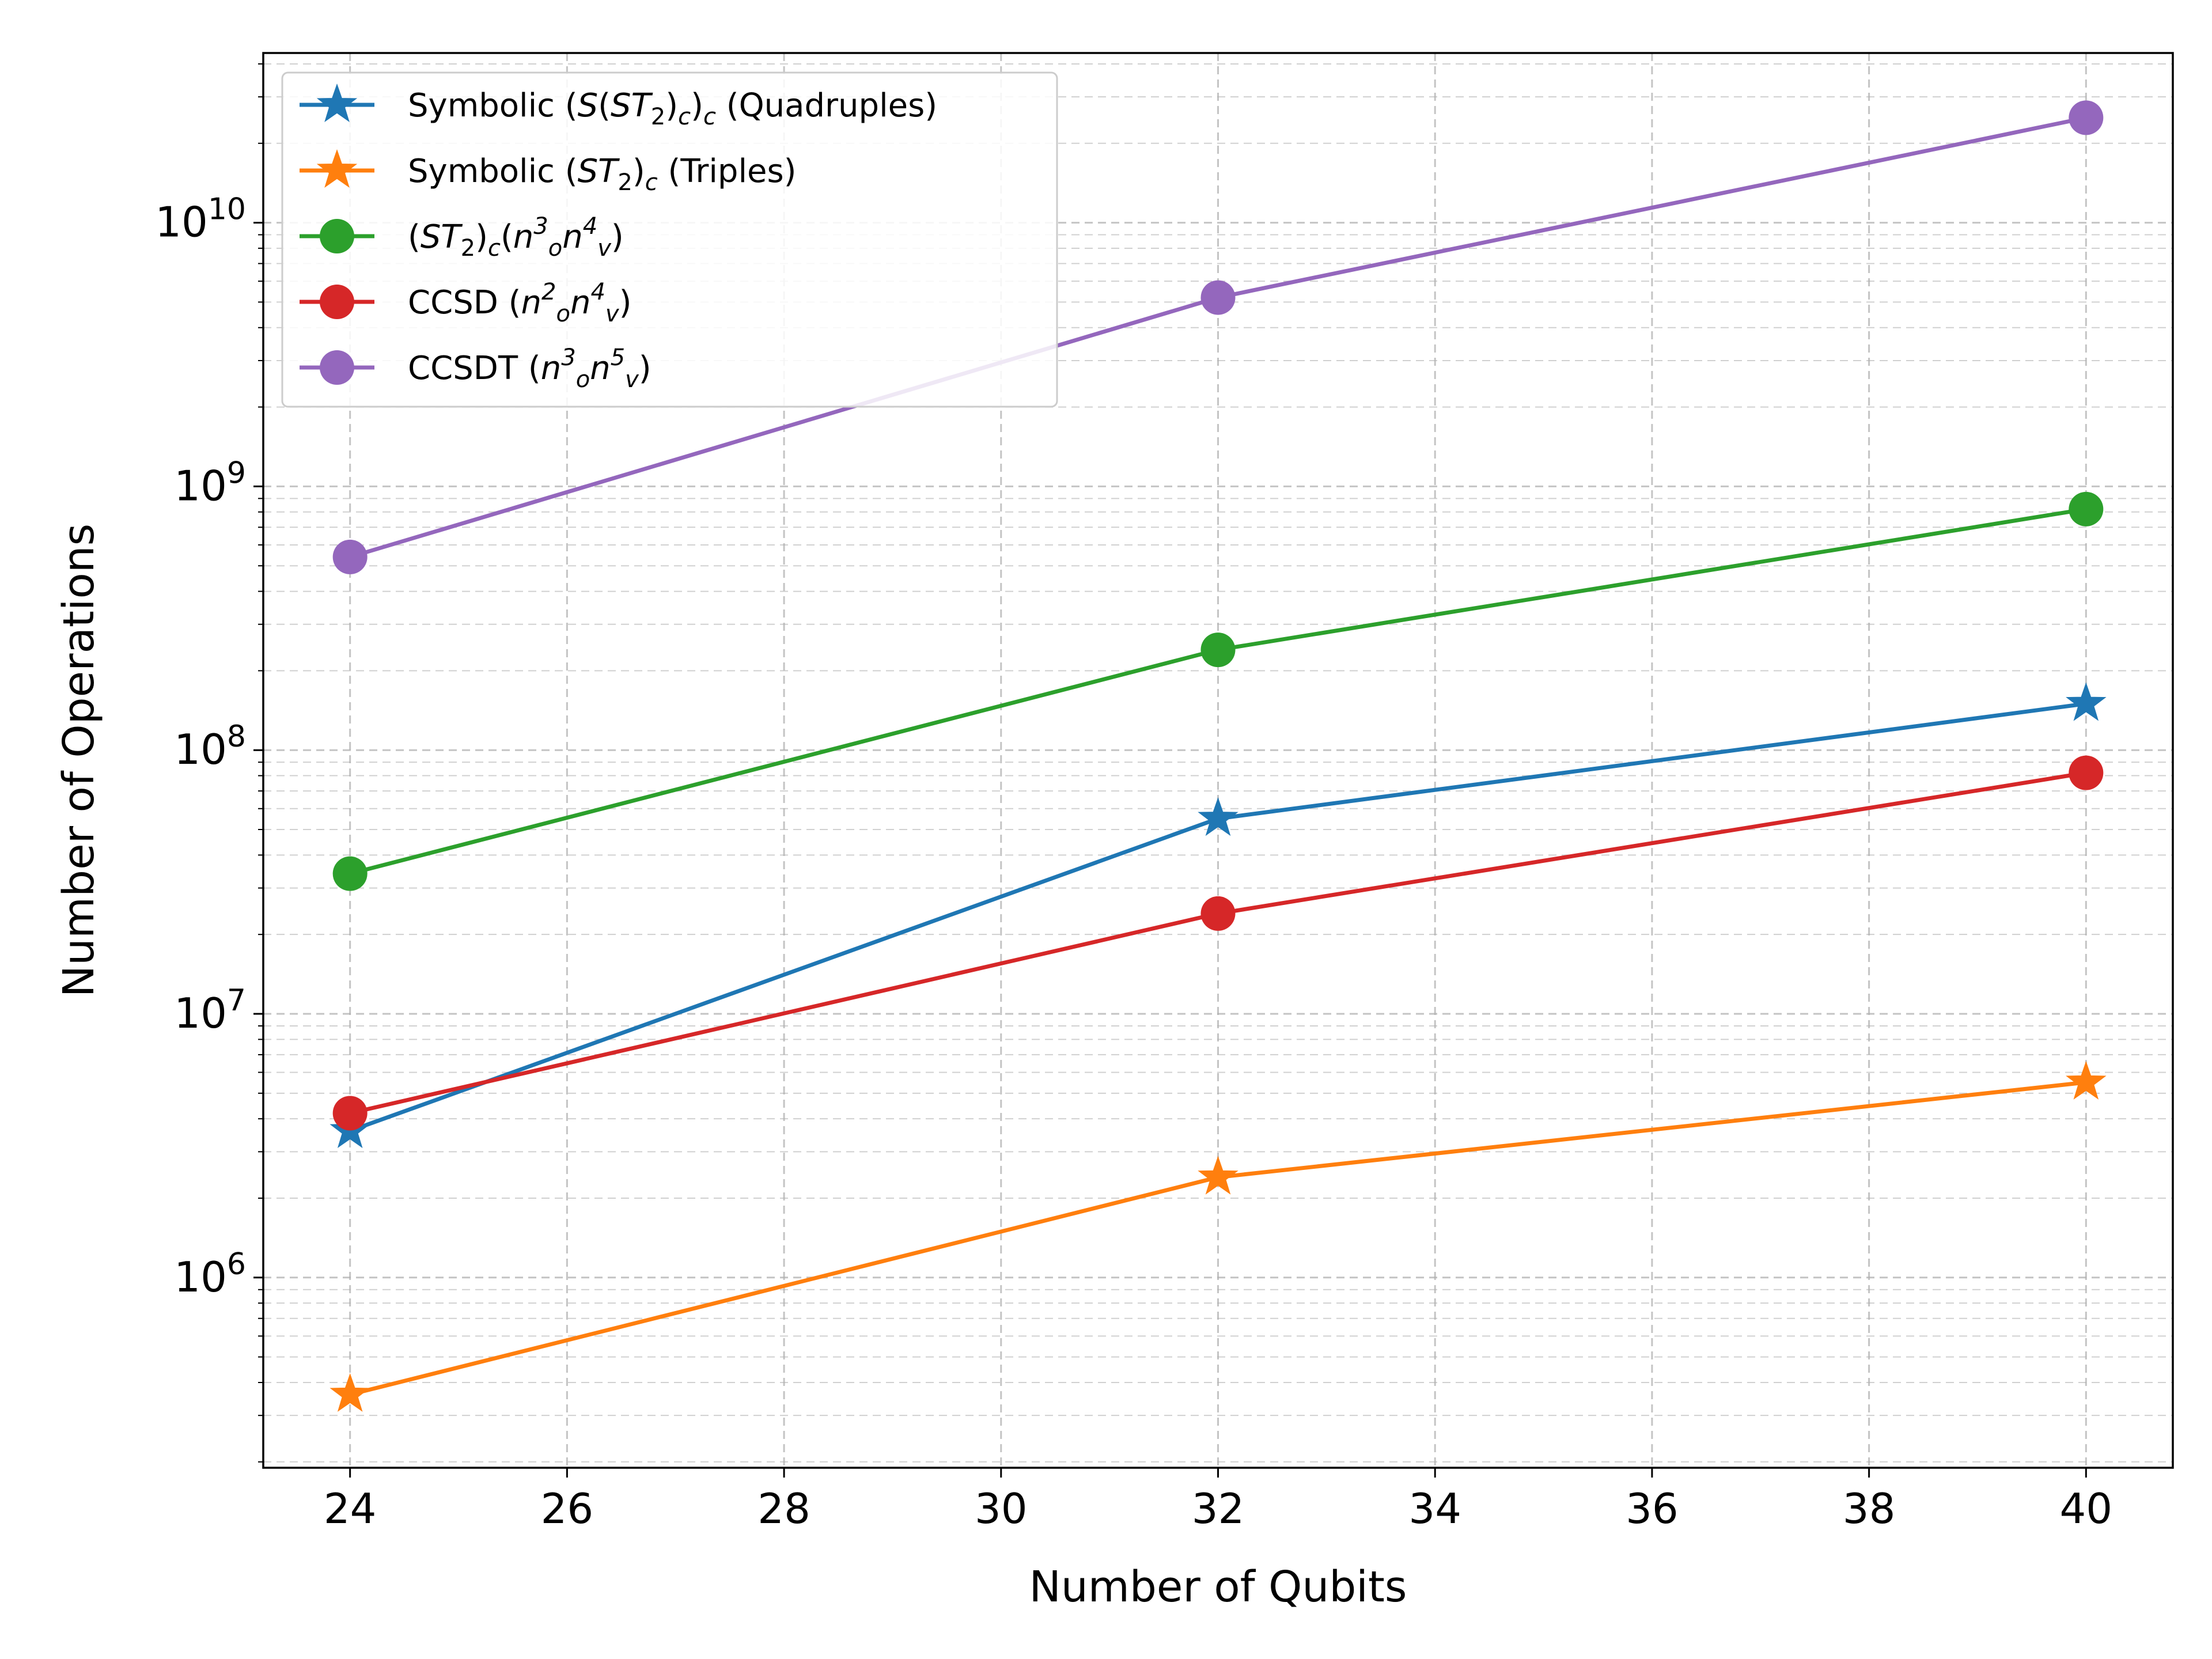 The width and height of the screenshot is (2212, 1659). Describe the element at coordinates (1218, 1508) in the screenshot. I see `x-tick-label: 32` at that location.